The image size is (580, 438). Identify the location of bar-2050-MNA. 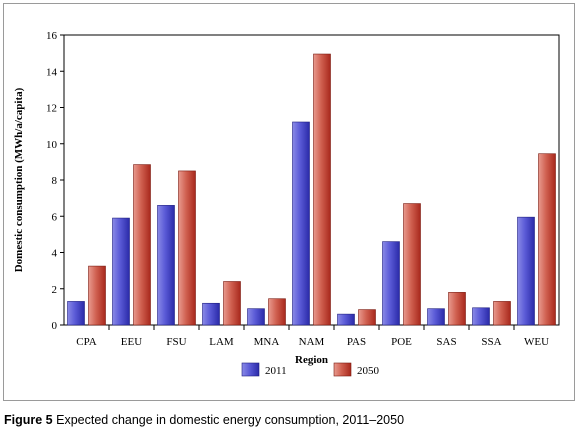
(277, 312).